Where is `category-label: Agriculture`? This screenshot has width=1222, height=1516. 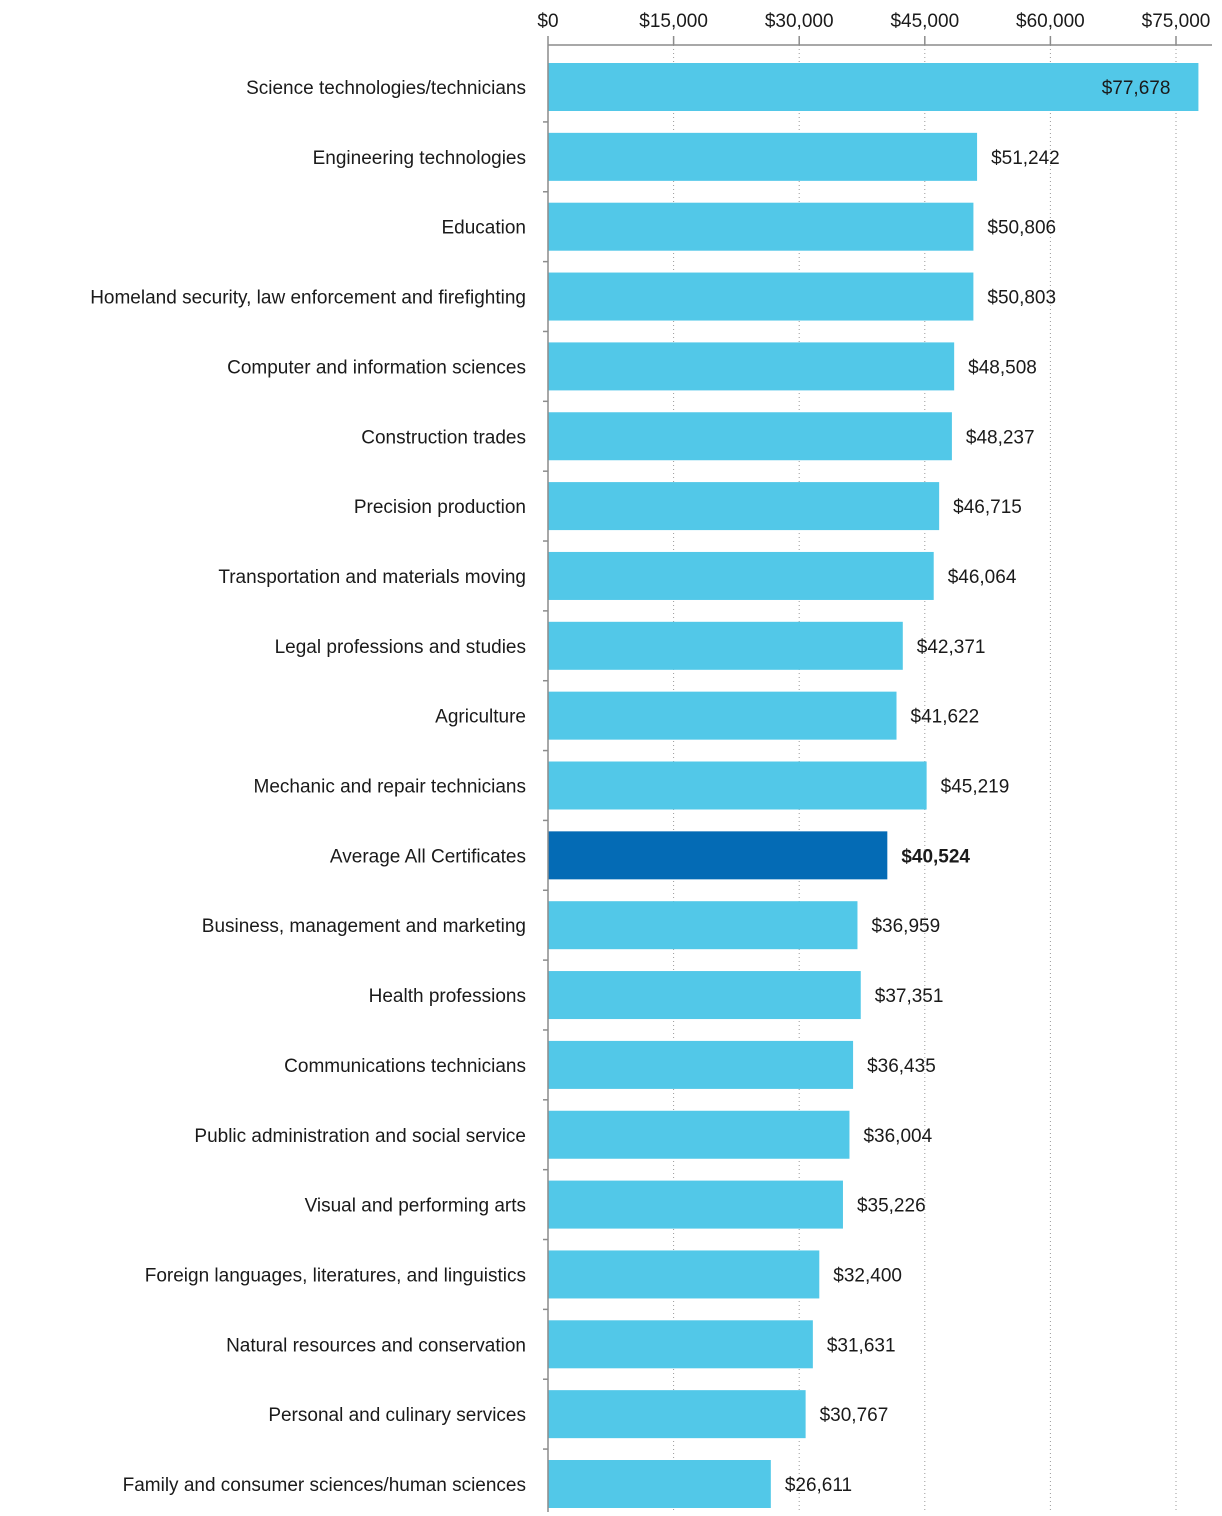 category-label: Agriculture is located at coordinates (480, 717).